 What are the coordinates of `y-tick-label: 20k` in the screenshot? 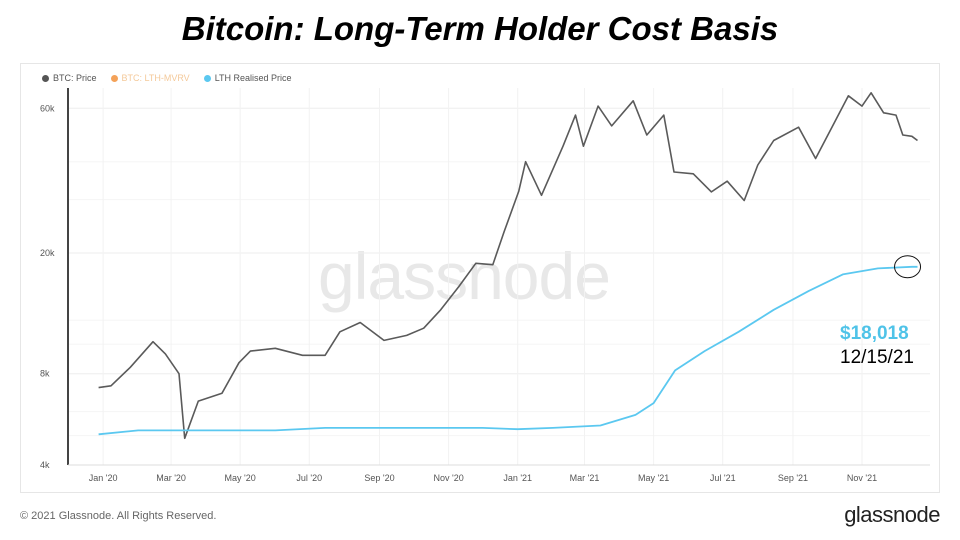 It's located at (47, 253).